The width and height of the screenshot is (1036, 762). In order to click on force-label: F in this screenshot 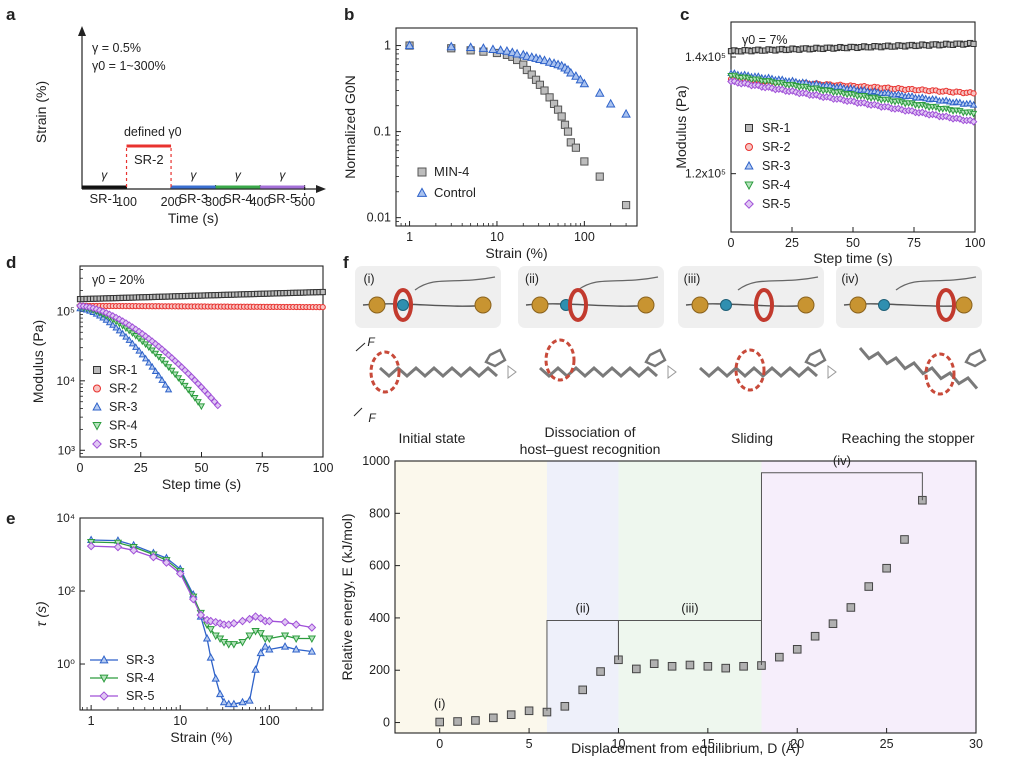, I will do `click(371, 342)`.